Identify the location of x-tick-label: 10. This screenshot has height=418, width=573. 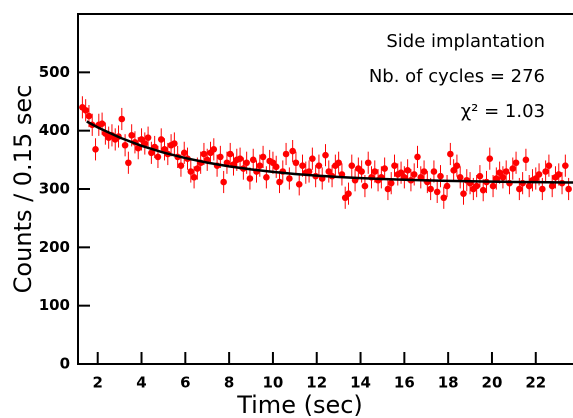
(272, 383).